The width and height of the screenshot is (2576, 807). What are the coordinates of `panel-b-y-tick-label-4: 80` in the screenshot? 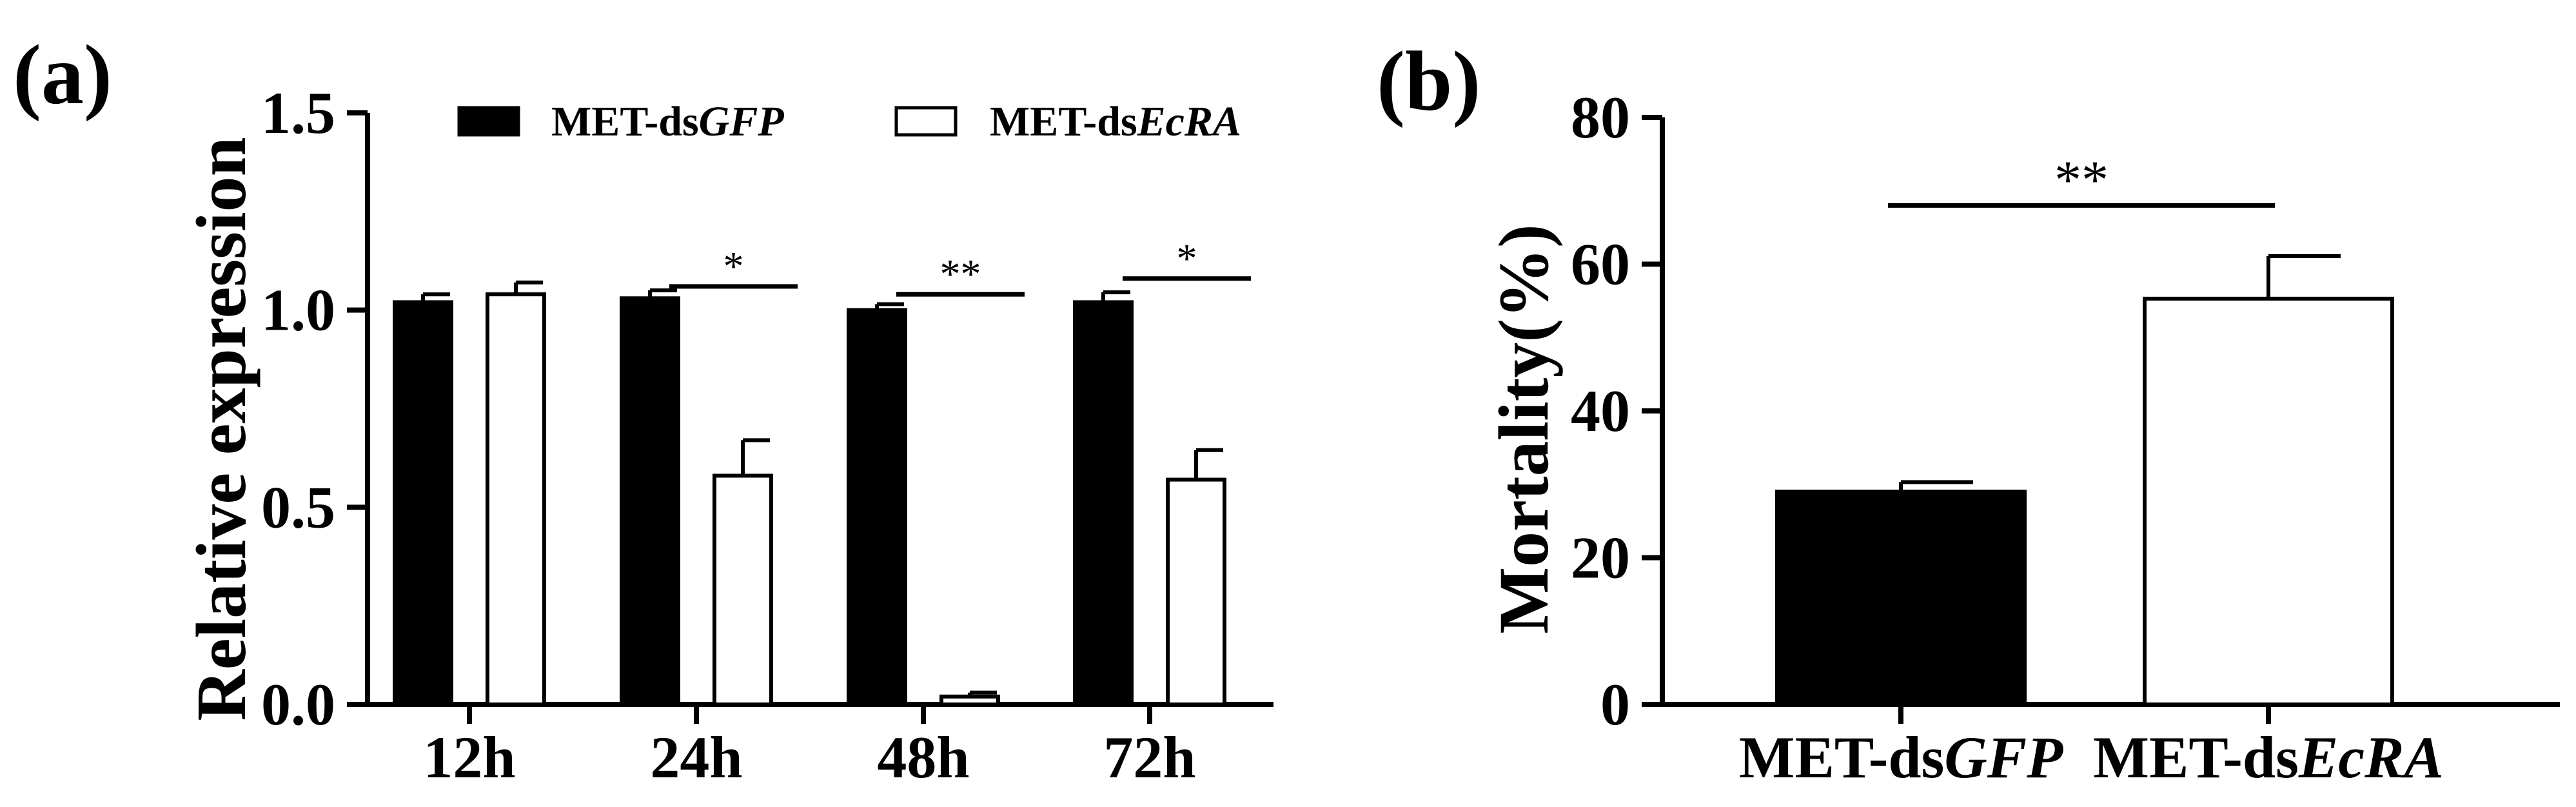 It's located at (1600, 117).